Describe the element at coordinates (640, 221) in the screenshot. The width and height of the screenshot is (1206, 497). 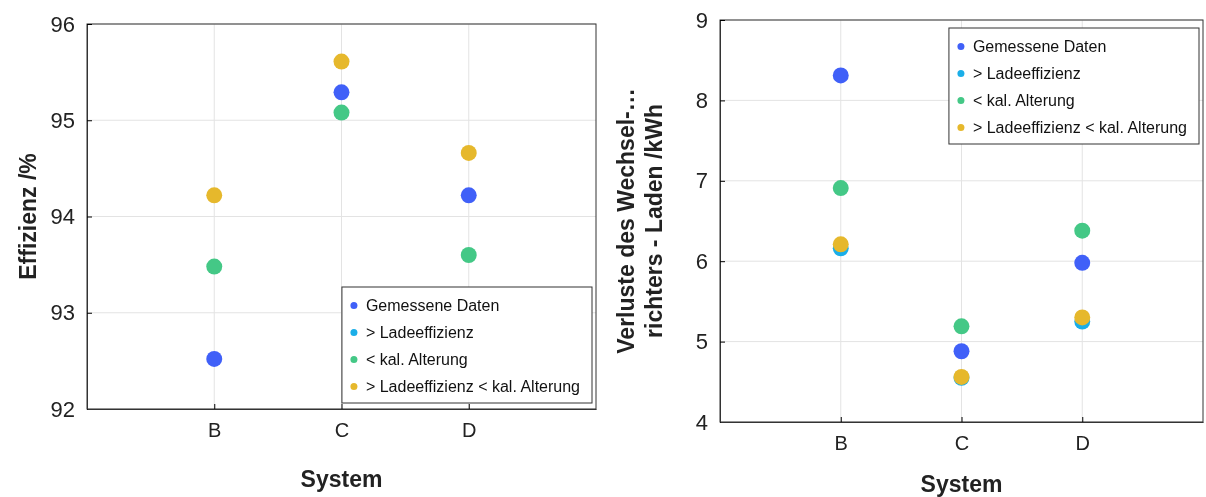
I see `y-axis-title: Verluste des Wechsel-… richters - Laden /kWh` at that location.